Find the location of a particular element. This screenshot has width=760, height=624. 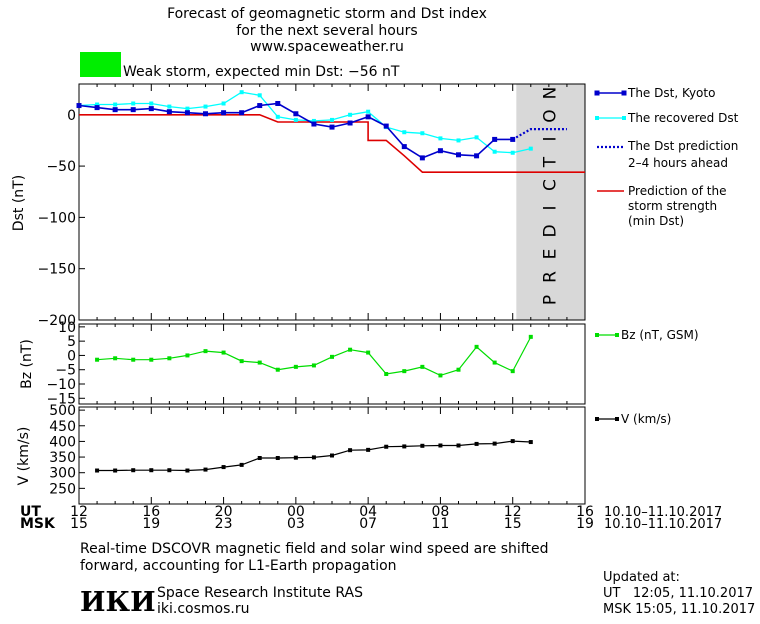

prediction-letter: C is located at coordinates (551, 185).